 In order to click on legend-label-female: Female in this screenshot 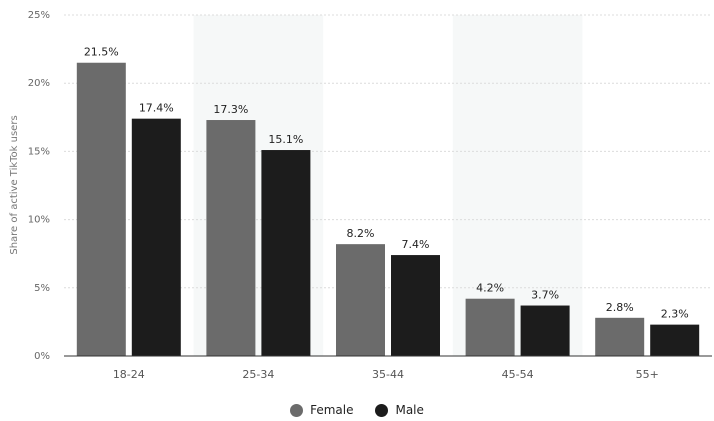, I will do `click(332, 410)`.